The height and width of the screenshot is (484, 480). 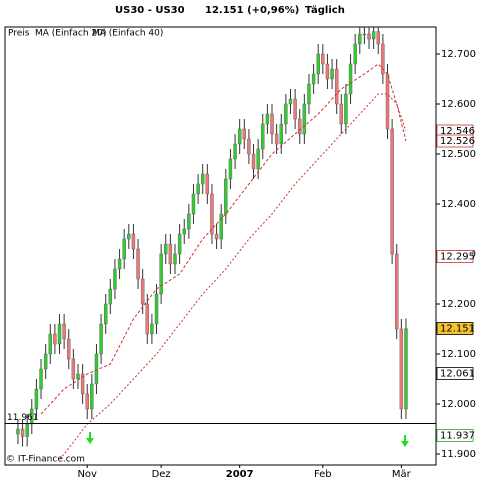 What do you see at coordinates (457, 141) in the screenshot?
I see `price-marker-label: 12.526` at bounding box center [457, 141].